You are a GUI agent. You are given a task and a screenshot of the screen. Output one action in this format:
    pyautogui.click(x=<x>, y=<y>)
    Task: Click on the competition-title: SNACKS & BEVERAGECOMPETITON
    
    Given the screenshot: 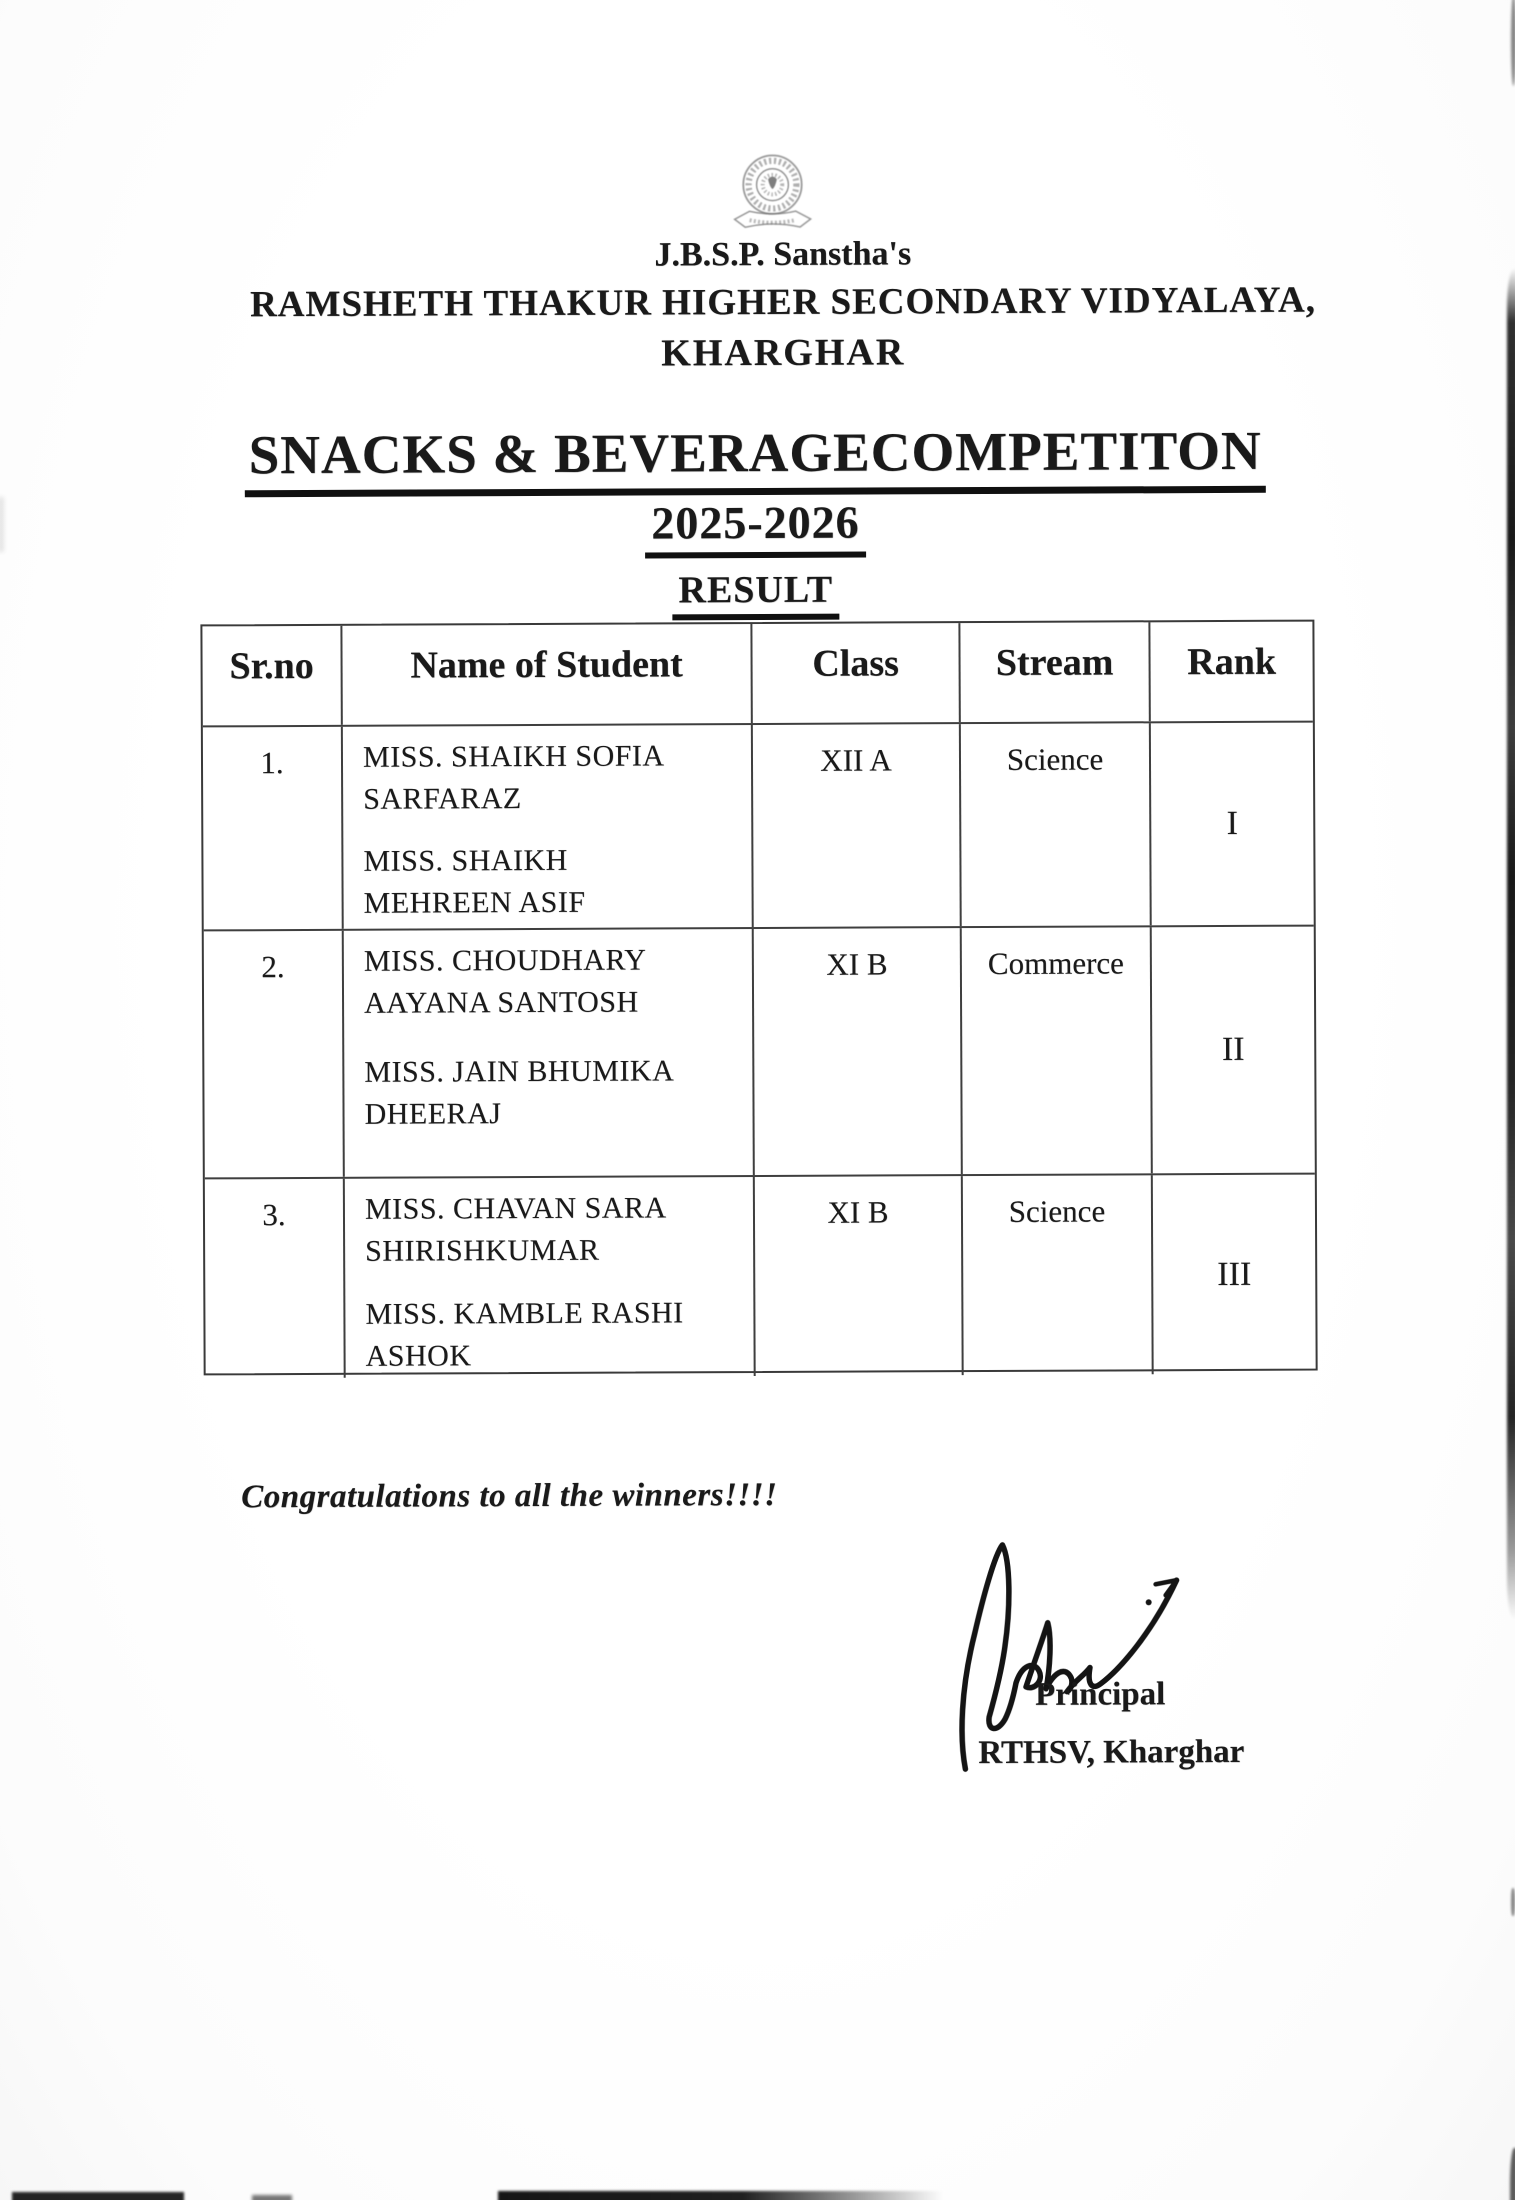 What is the action you would take?
    pyautogui.click(x=756, y=458)
    